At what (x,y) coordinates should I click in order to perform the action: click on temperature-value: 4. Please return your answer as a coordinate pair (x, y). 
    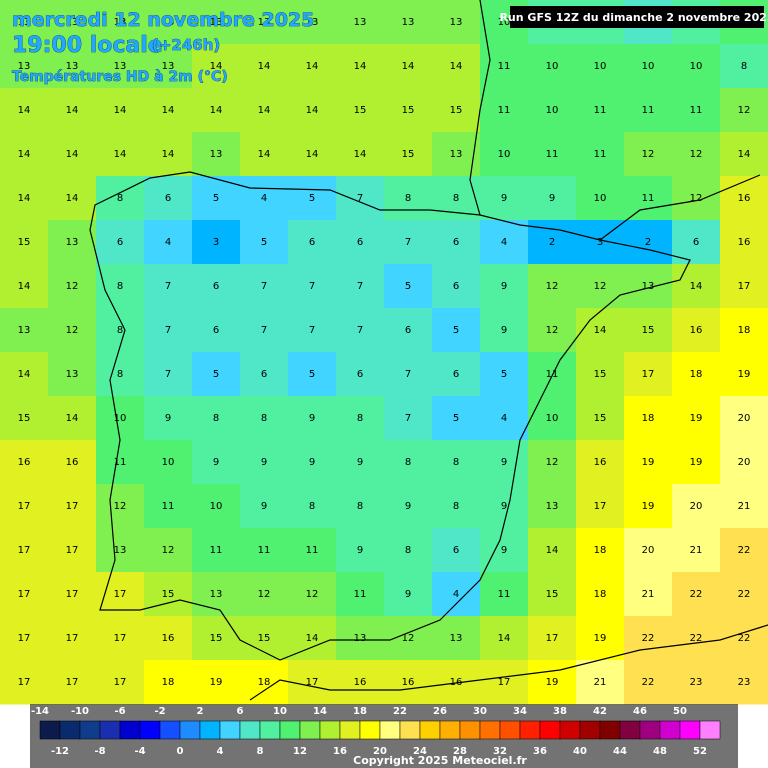
    Looking at the image, I should click on (504, 242).